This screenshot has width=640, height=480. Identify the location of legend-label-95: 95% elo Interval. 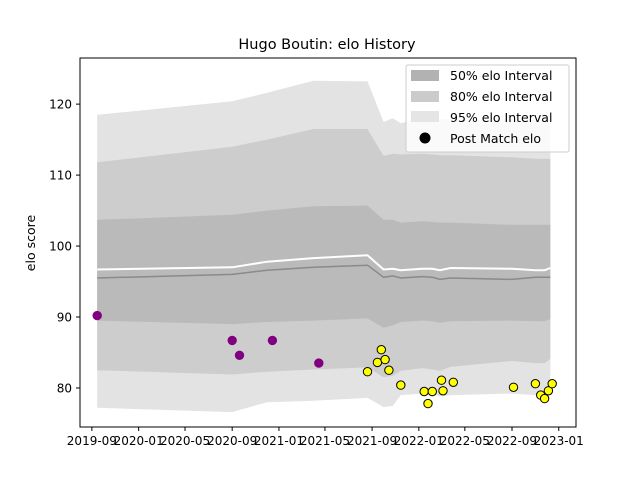
(501, 117).